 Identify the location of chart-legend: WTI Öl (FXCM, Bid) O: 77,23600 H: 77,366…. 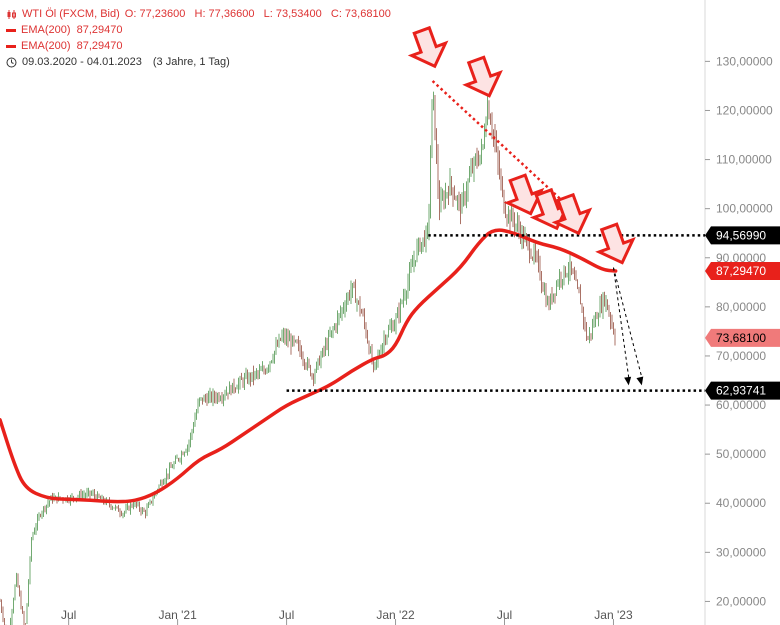
(198, 38).